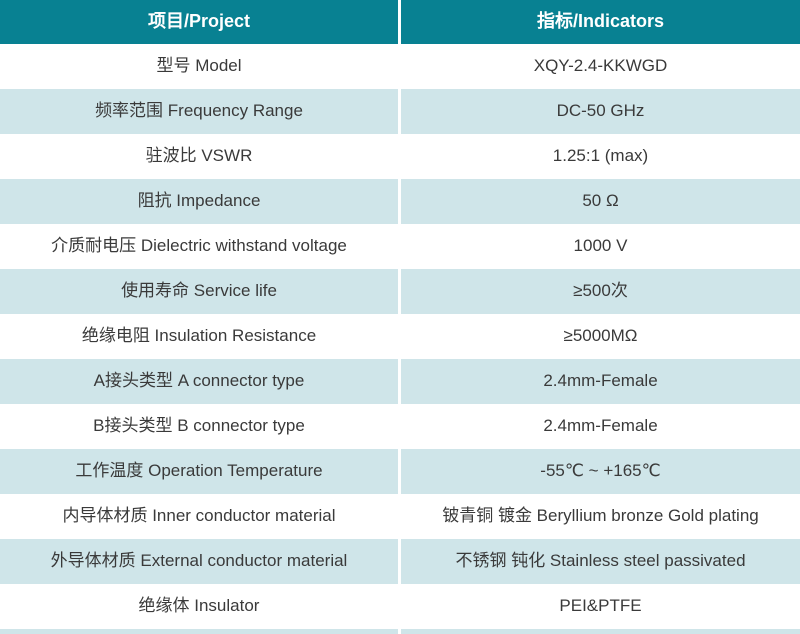  I want to click on table-row: 绝缘电阻 Insulation Resistance ≥5000MΩ, so click(400, 336).